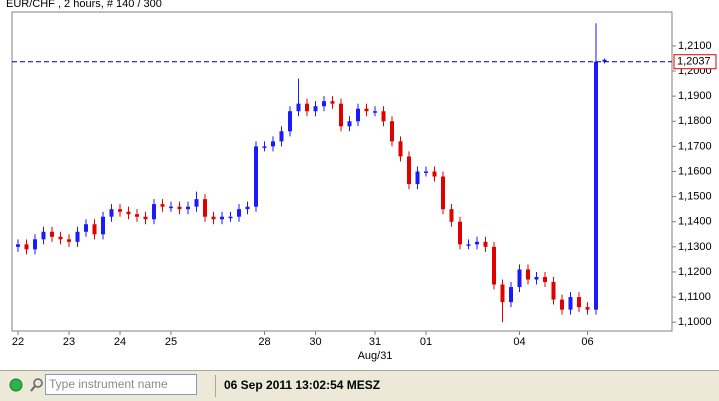 This screenshot has height=401, width=719. I want to click on y-tick-label: 1,2100, so click(695, 46).